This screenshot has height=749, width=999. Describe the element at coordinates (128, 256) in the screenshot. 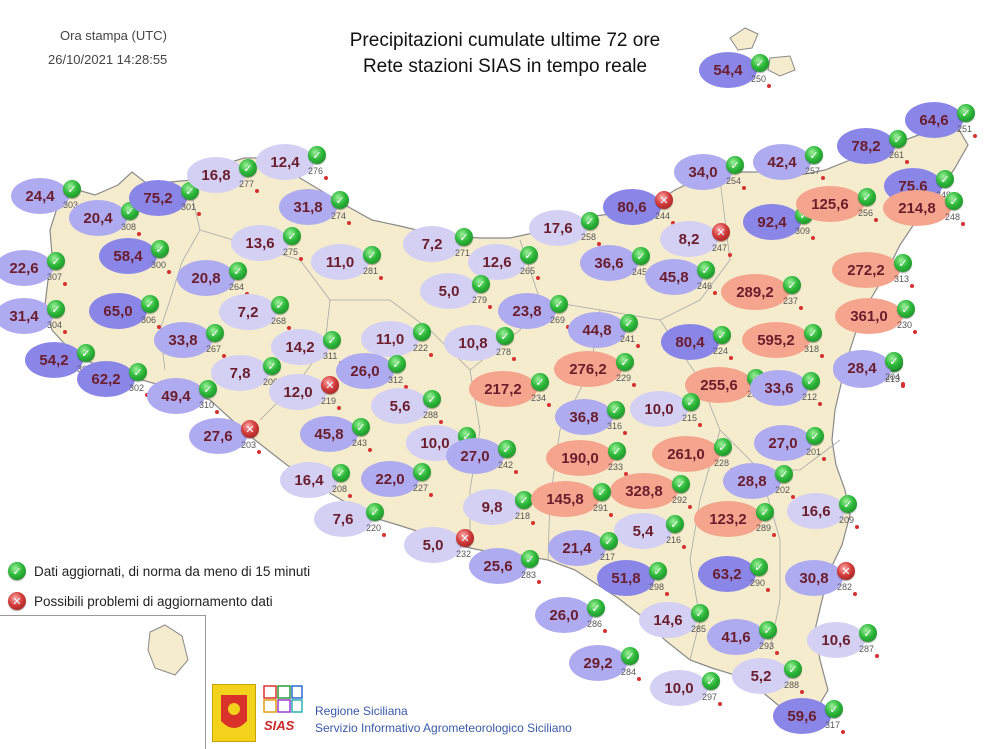

I see `station-value: 58,4` at that location.